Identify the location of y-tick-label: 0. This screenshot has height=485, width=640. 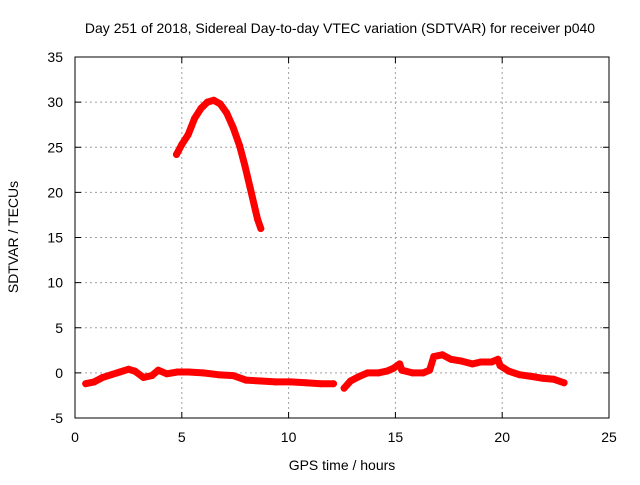
(59, 373).